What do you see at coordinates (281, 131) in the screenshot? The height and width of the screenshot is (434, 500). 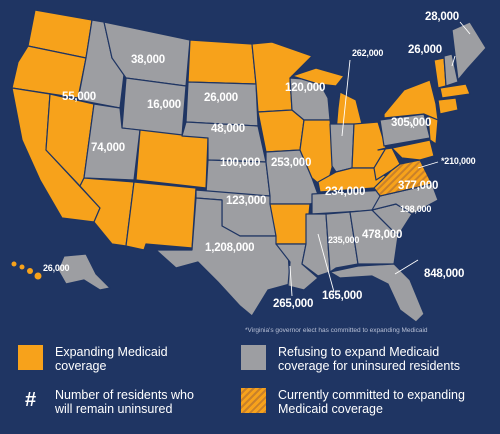 I see `state-iowa` at bounding box center [281, 131].